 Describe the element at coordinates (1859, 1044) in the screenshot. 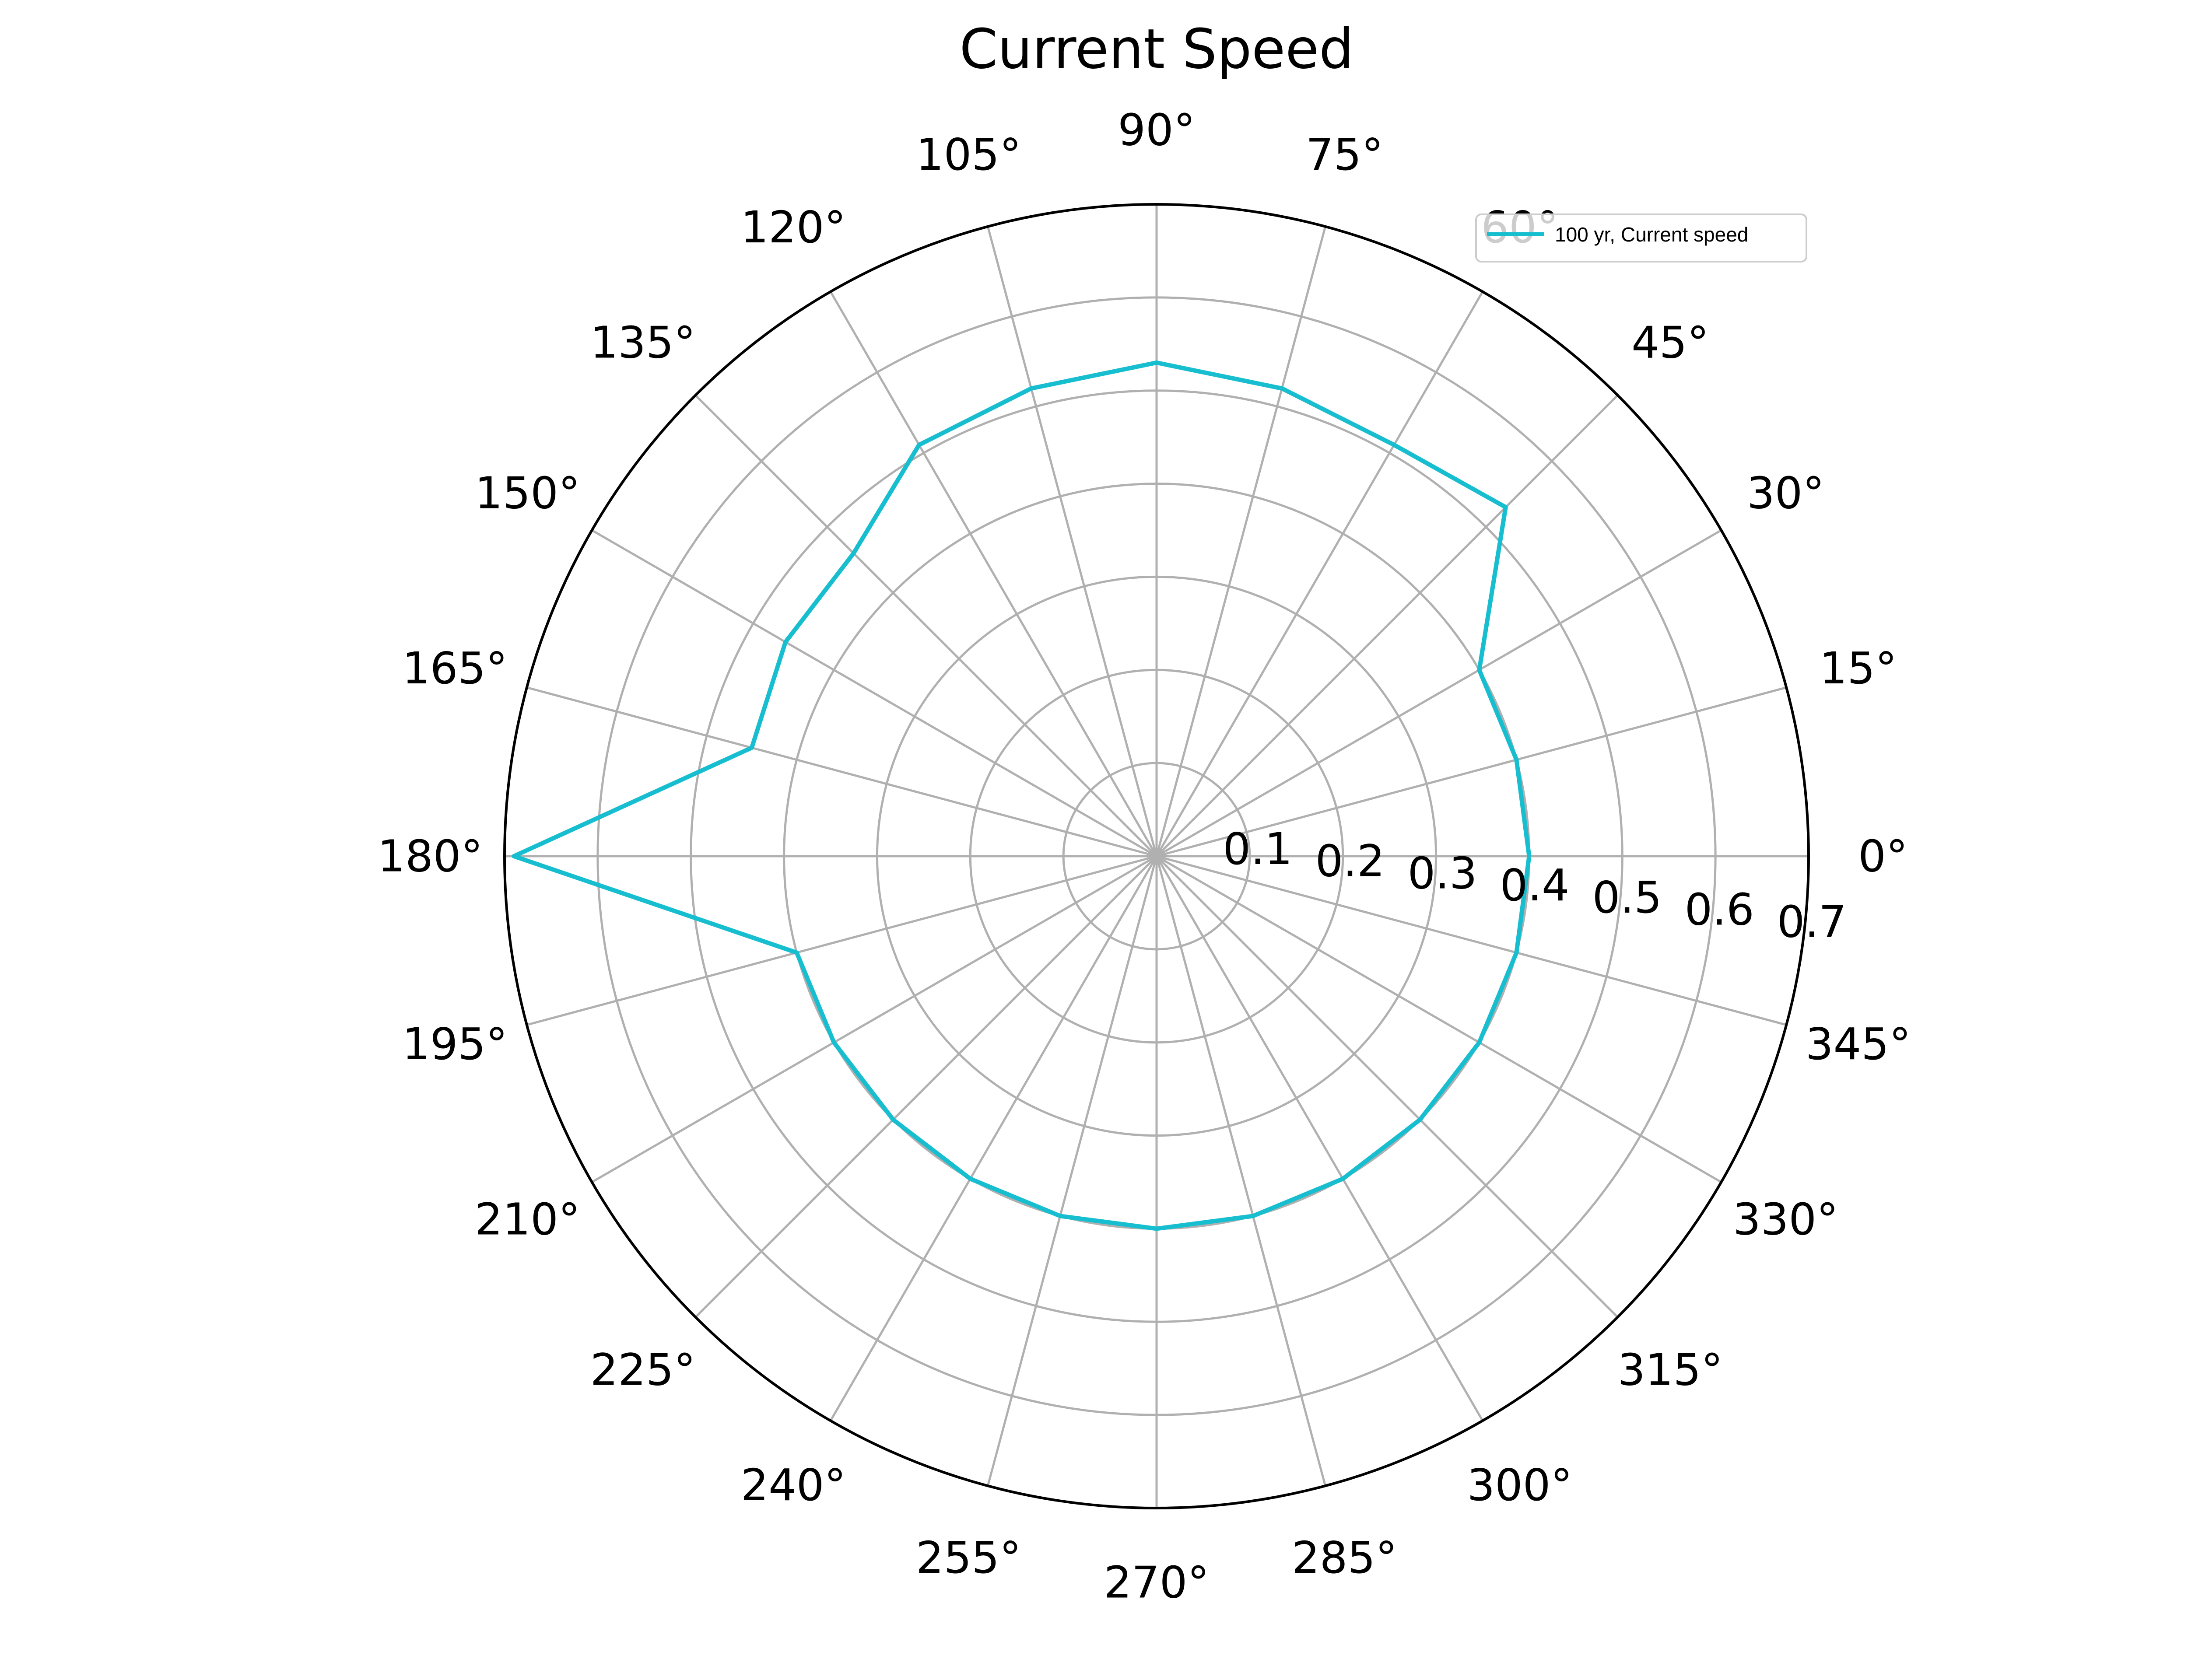

I see `angle-tick-label: 345°` at that location.